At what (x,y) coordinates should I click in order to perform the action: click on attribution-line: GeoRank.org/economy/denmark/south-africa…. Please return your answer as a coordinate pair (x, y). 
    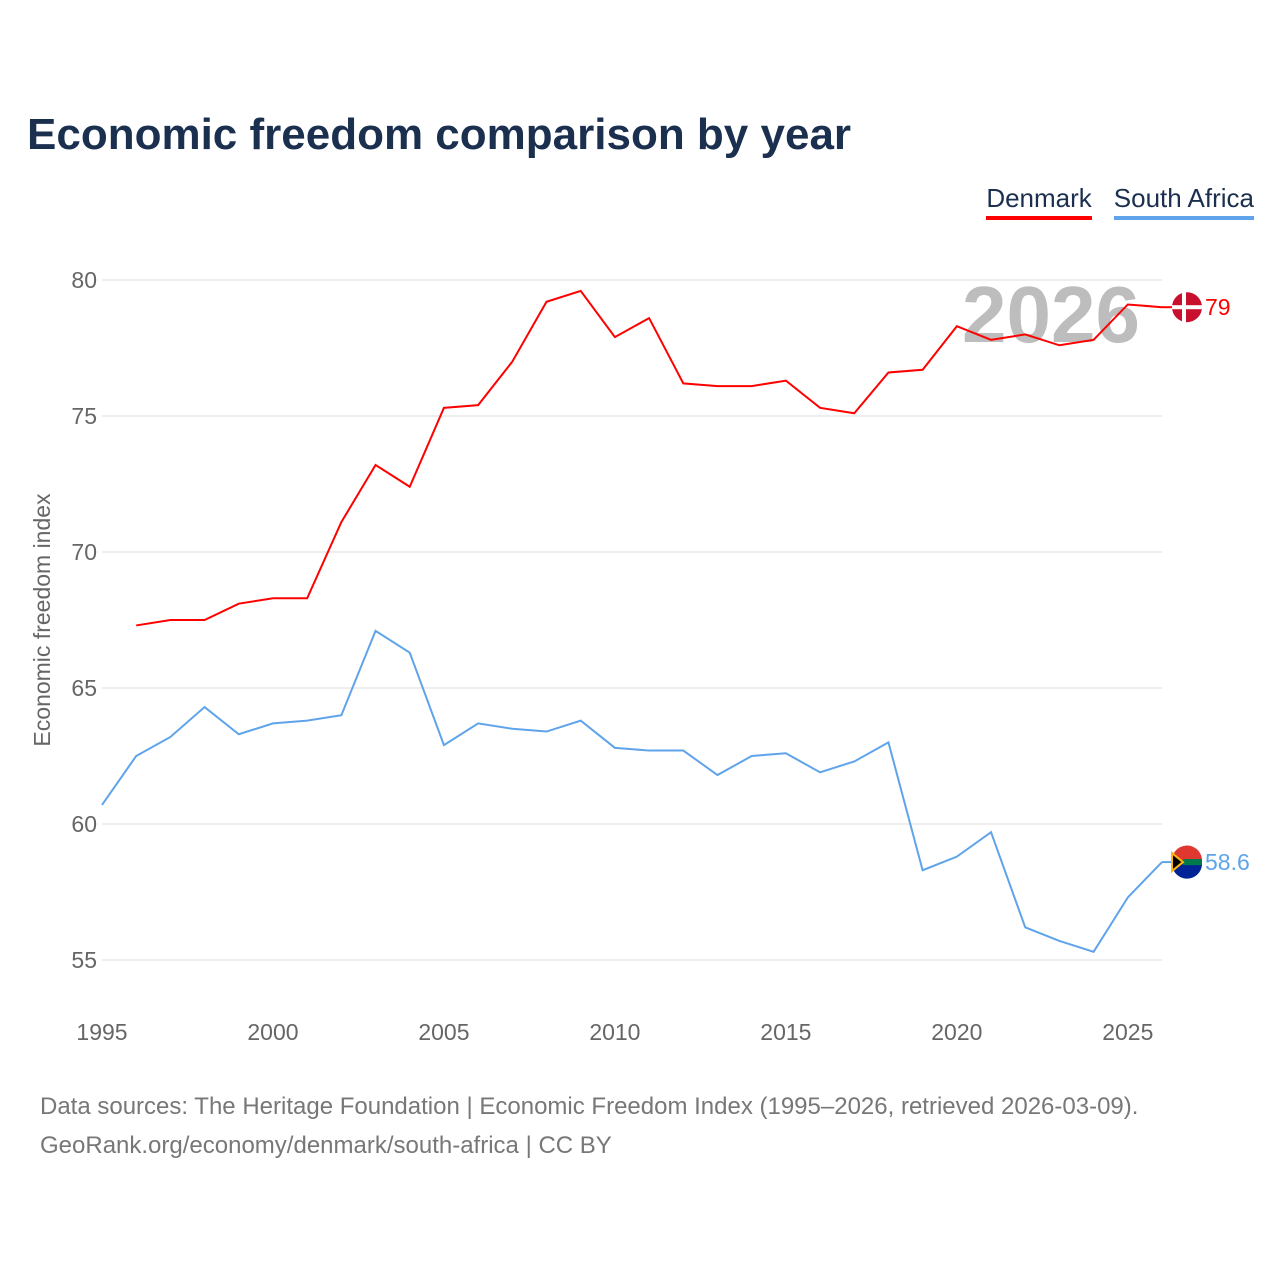
    Looking at the image, I should click on (326, 1145).